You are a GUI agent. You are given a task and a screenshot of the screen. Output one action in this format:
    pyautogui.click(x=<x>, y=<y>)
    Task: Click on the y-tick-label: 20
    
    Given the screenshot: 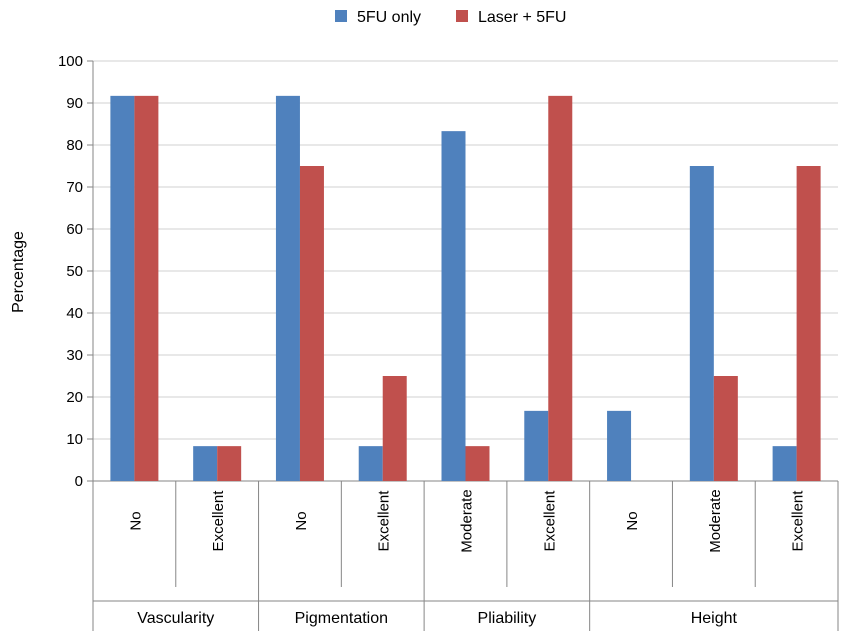 What is the action you would take?
    pyautogui.click(x=74, y=397)
    